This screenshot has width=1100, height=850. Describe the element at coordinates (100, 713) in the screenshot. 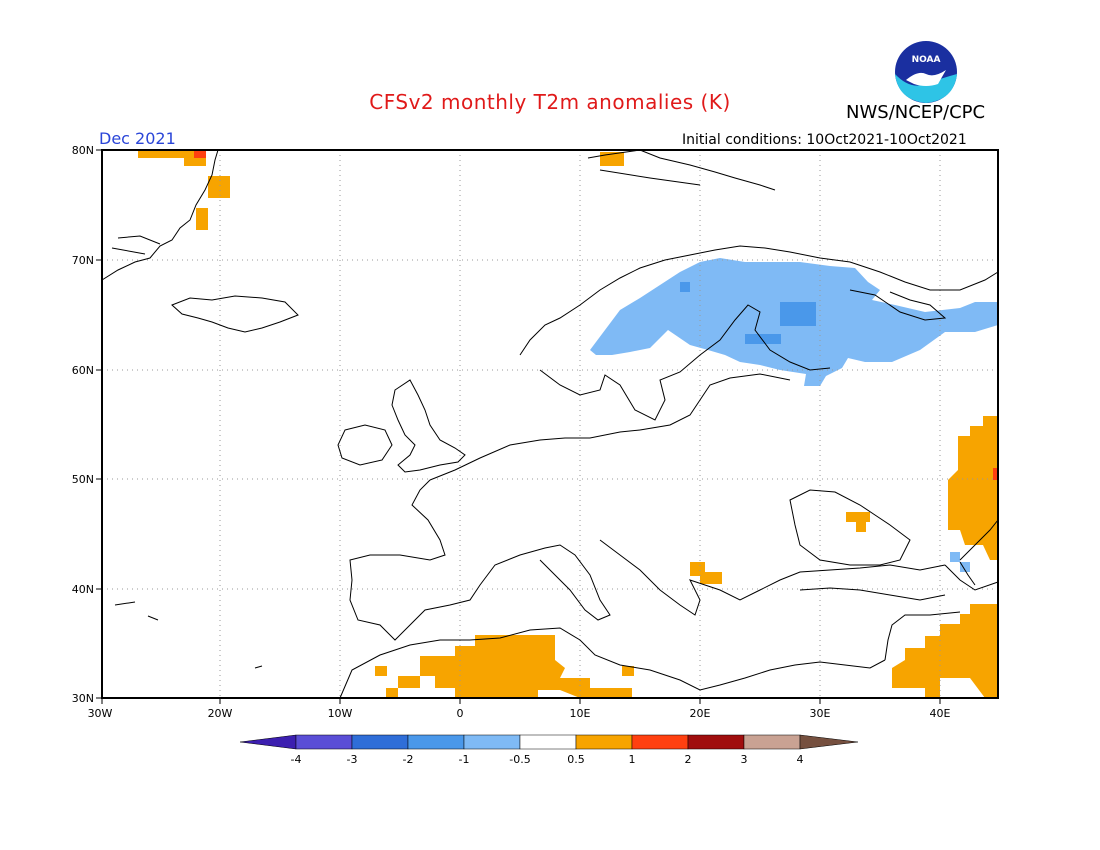

I see `lon-label: 30W` at that location.